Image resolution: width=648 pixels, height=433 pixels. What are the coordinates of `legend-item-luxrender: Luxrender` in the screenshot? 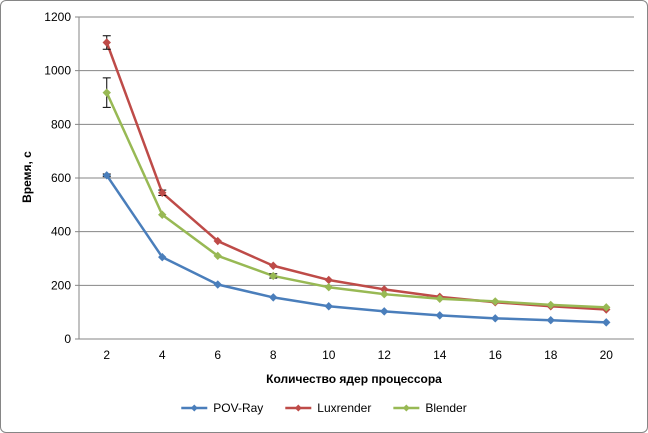 It's located at (328, 408).